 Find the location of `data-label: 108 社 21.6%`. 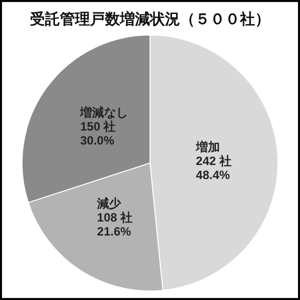

data-label: 108 社 21.6% is located at coordinates (114, 224).